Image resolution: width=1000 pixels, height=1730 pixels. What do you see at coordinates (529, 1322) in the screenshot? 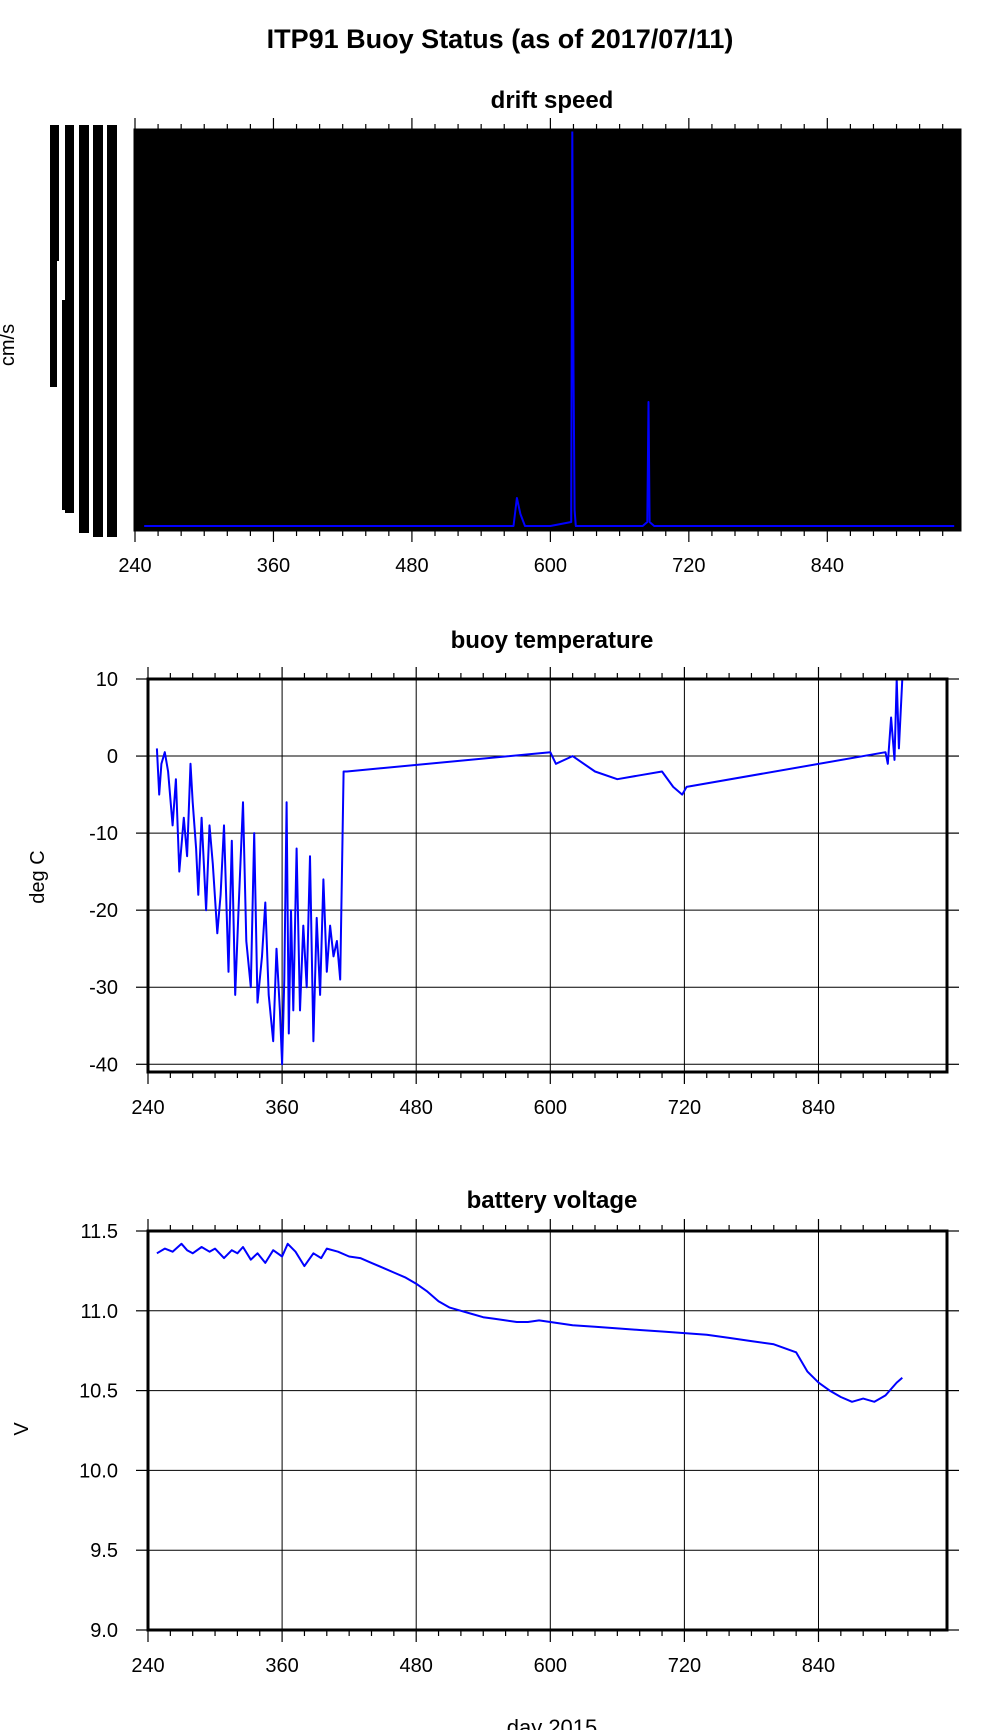
I see `battery-voltage-series-line` at bounding box center [529, 1322].